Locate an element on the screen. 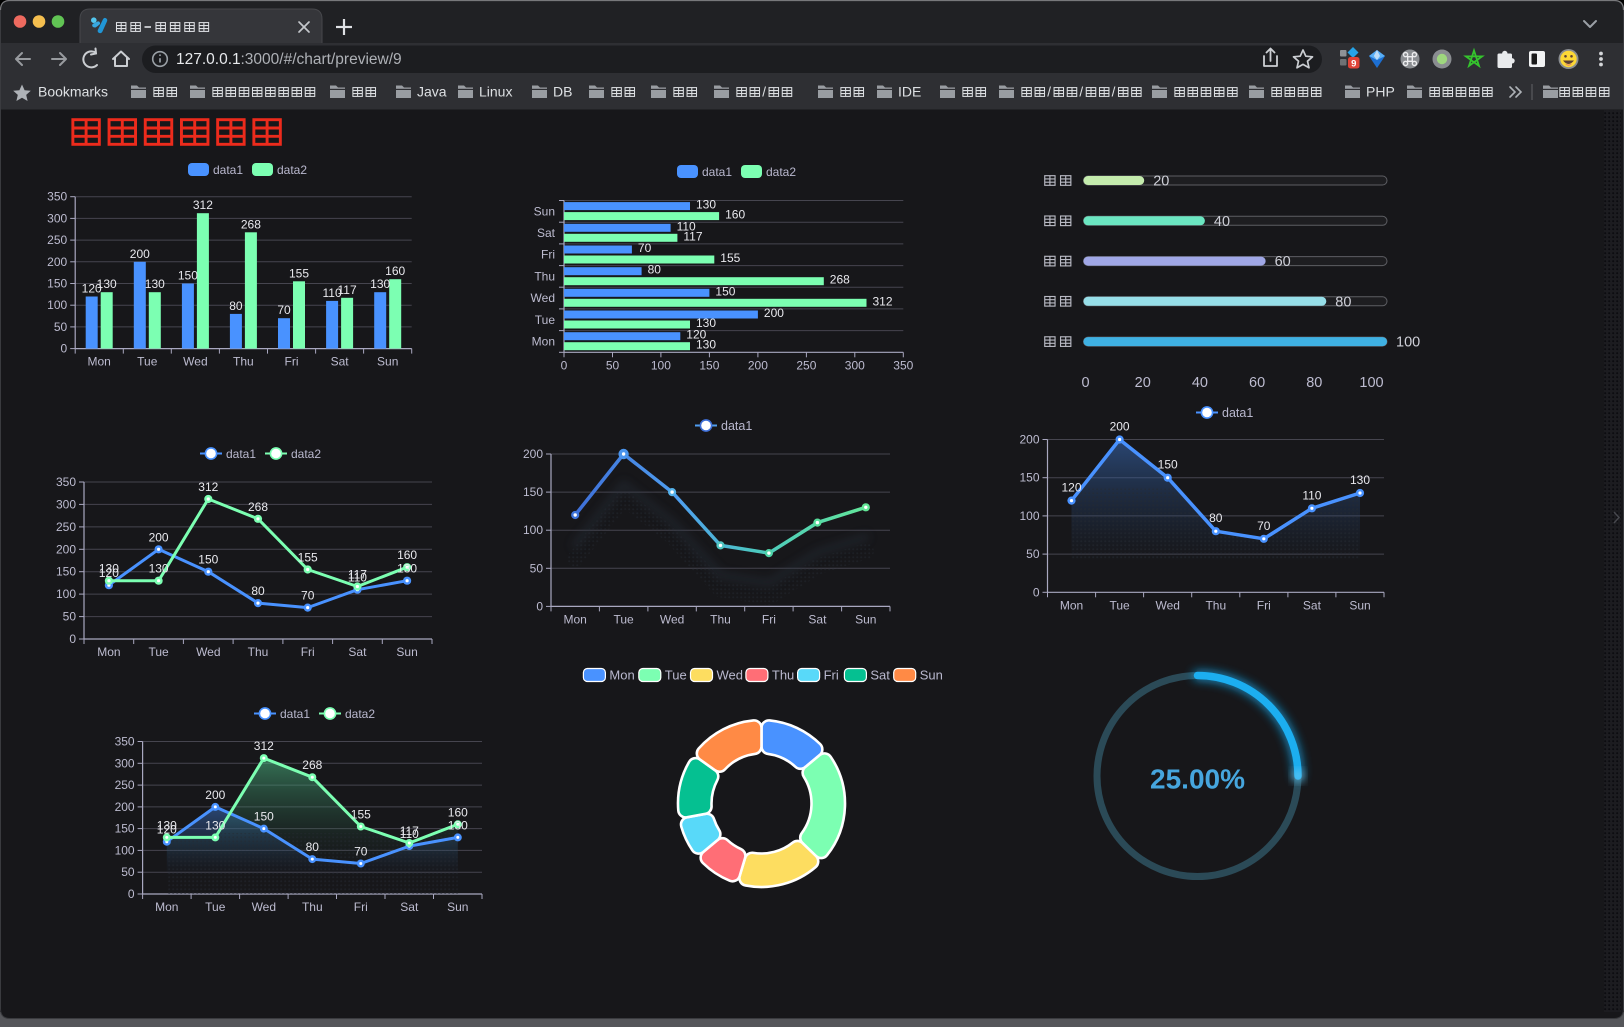 This screenshot has height=1027, width=1624. svg-text: DB is located at coordinates (562, 92).